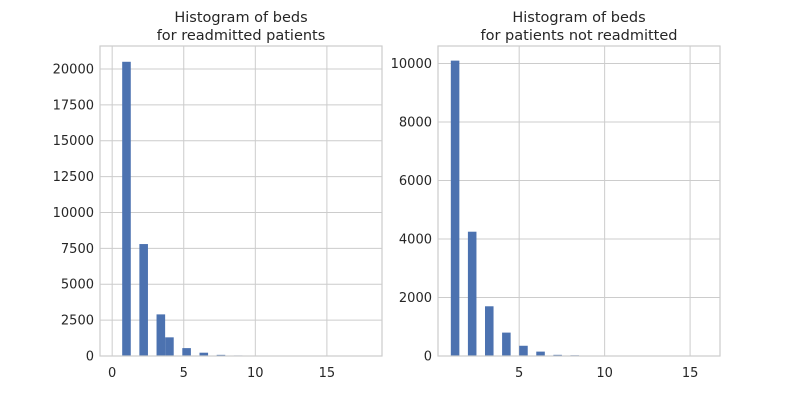 This screenshot has width=800, height=400. What do you see at coordinates (73, 177) in the screenshot?
I see `y-tick-label: 12500` at bounding box center [73, 177].